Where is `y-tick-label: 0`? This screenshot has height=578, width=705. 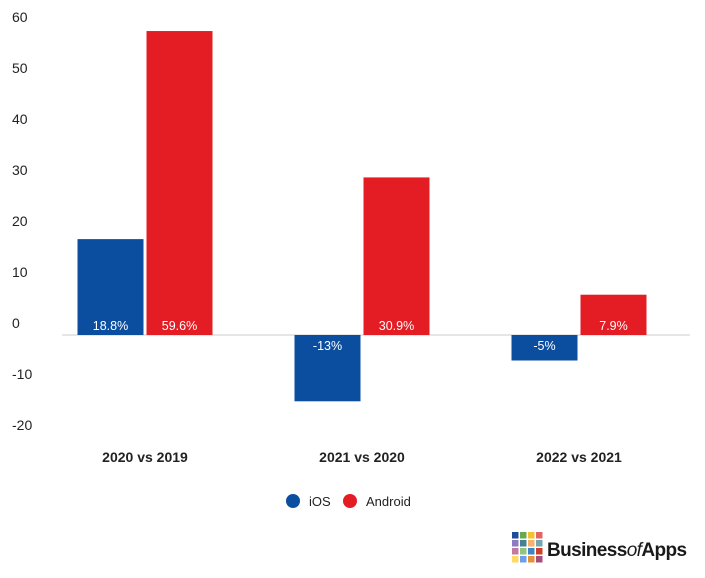
y-tick-label: 0 is located at coordinates (16, 323).